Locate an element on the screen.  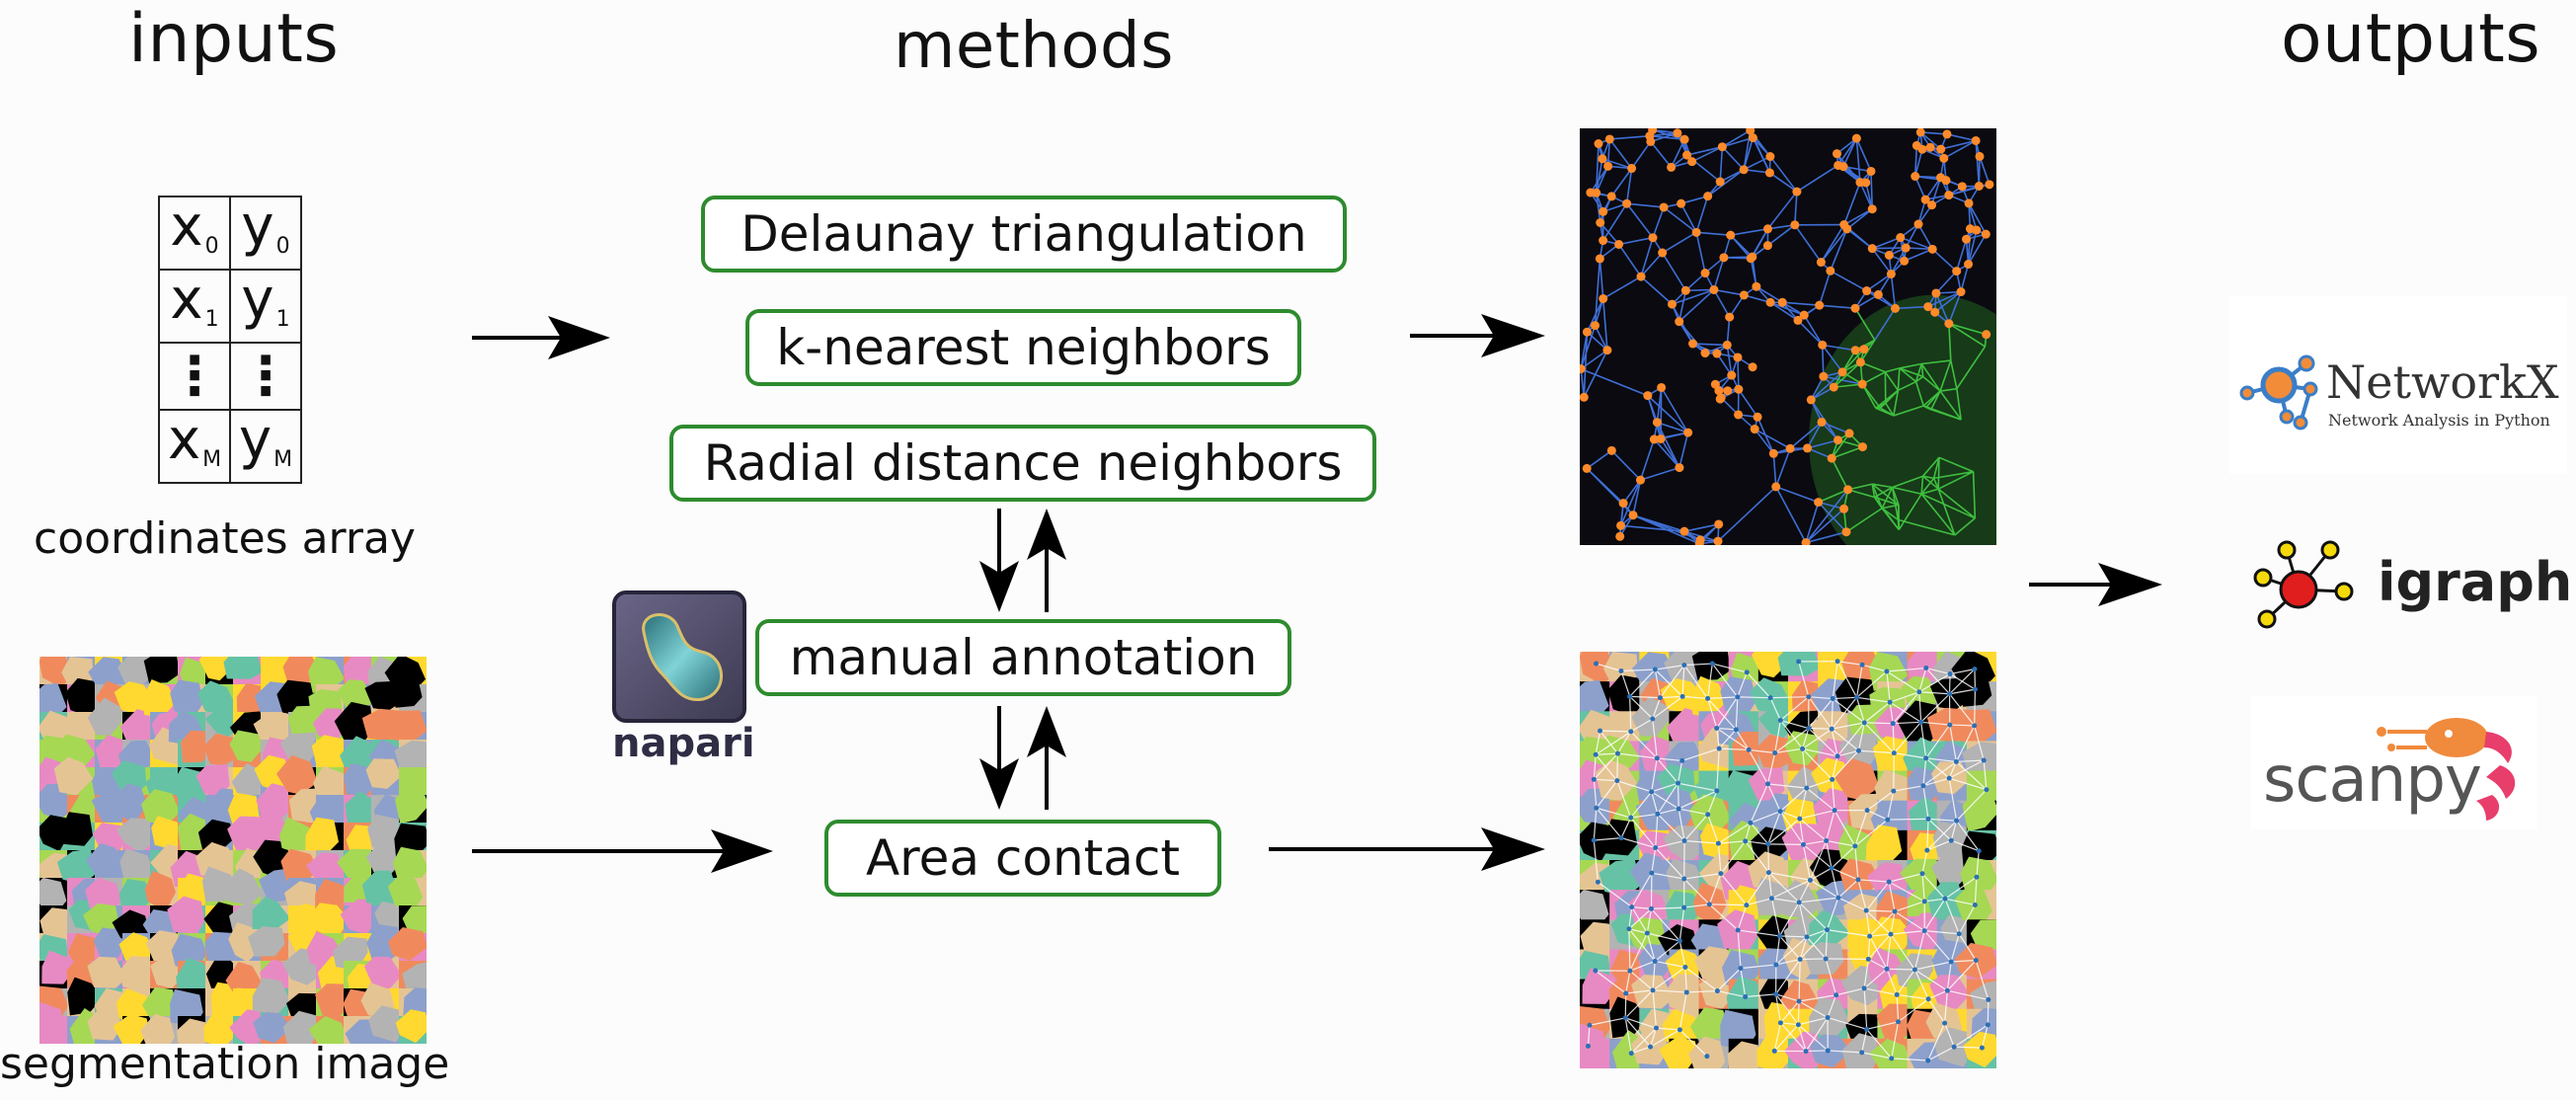
knn-label: k-nearest neighbors is located at coordinates (1023, 347).